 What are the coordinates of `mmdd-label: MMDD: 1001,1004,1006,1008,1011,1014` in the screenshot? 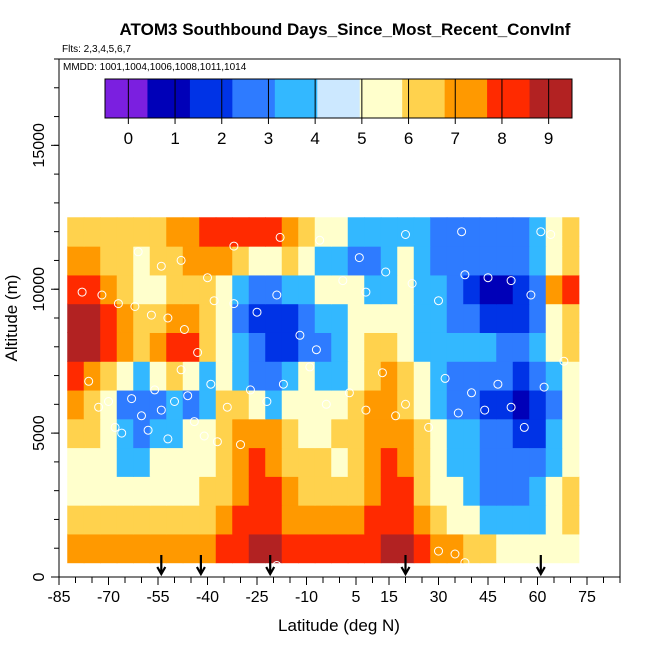 It's located at (155, 67).